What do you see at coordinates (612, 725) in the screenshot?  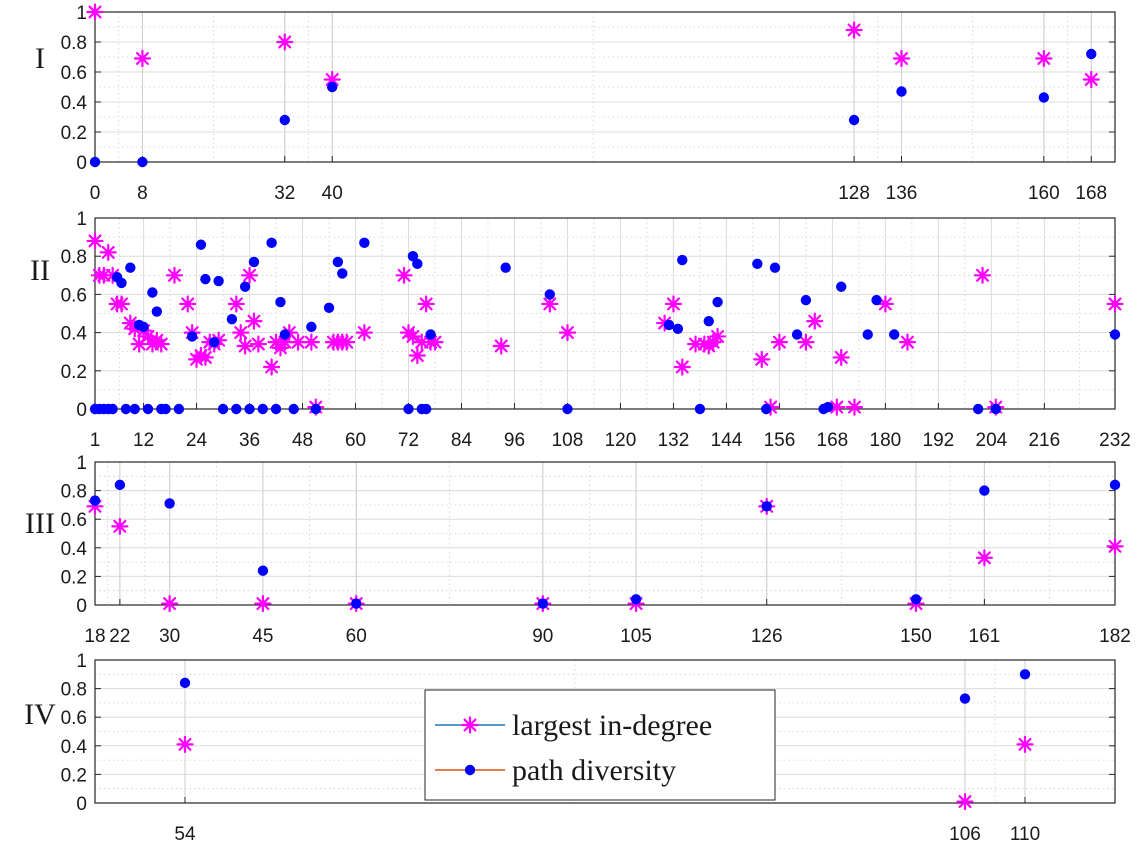 I see `legend-label: largest in-degree` at bounding box center [612, 725].